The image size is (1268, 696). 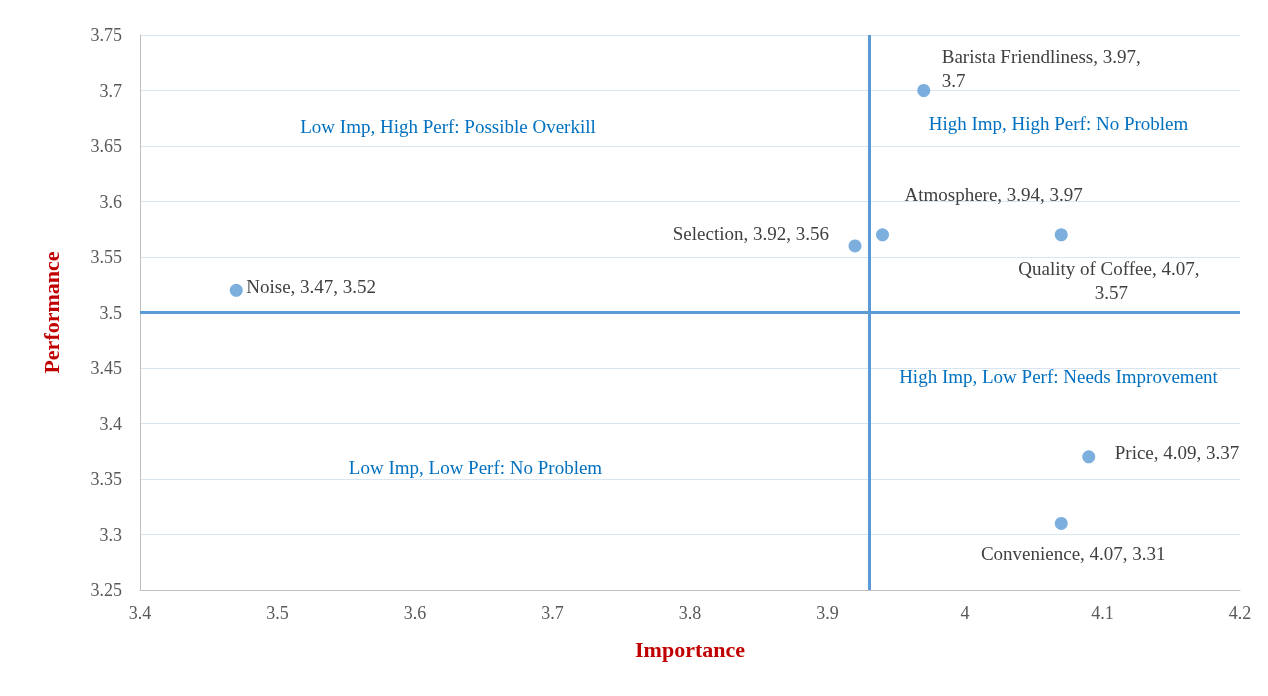 What do you see at coordinates (140, 613) in the screenshot?
I see `x-tick-label: 3.4` at bounding box center [140, 613].